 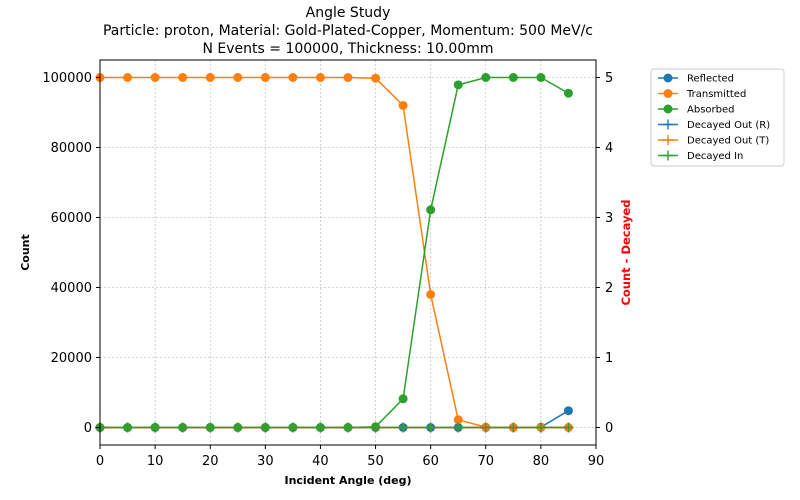 I want to click on x-tick-label: 50, so click(x=375, y=461).